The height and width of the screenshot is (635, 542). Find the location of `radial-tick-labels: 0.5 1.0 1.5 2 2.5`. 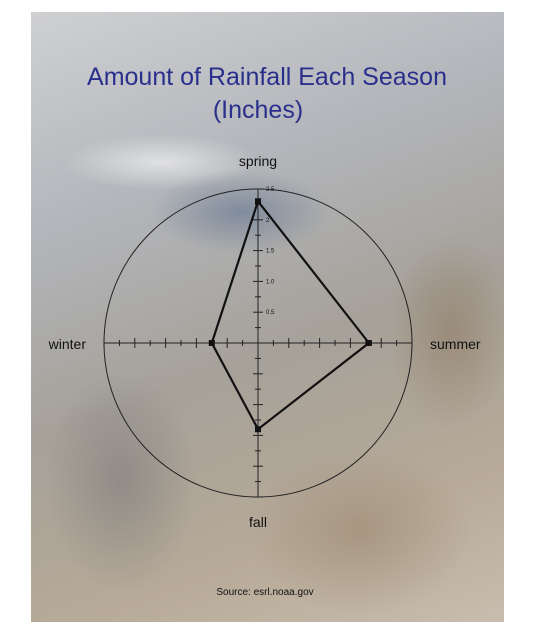

radial-tick-labels: 0.5 1.0 1.5 2 2.5 is located at coordinates (270, 251).